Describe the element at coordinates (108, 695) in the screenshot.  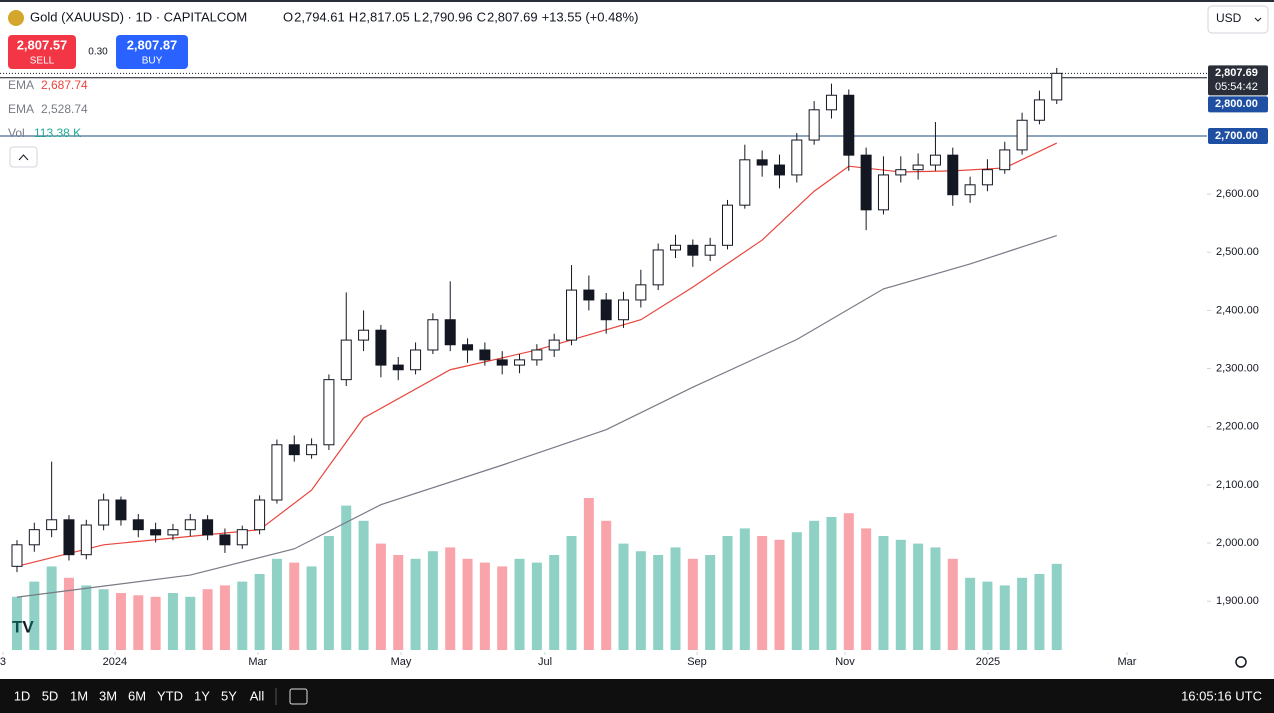
I see `range-button: 3M` at that location.